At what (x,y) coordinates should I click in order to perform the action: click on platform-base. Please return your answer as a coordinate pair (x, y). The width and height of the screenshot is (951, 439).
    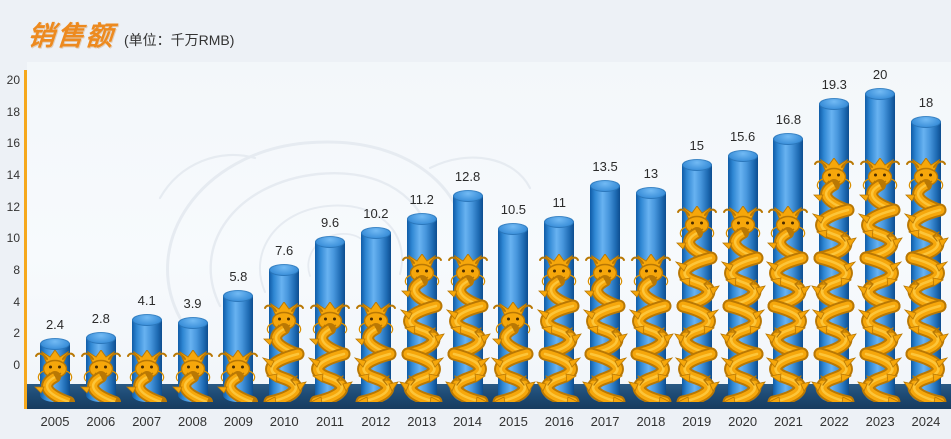
    Looking at the image, I should click on (489, 396).